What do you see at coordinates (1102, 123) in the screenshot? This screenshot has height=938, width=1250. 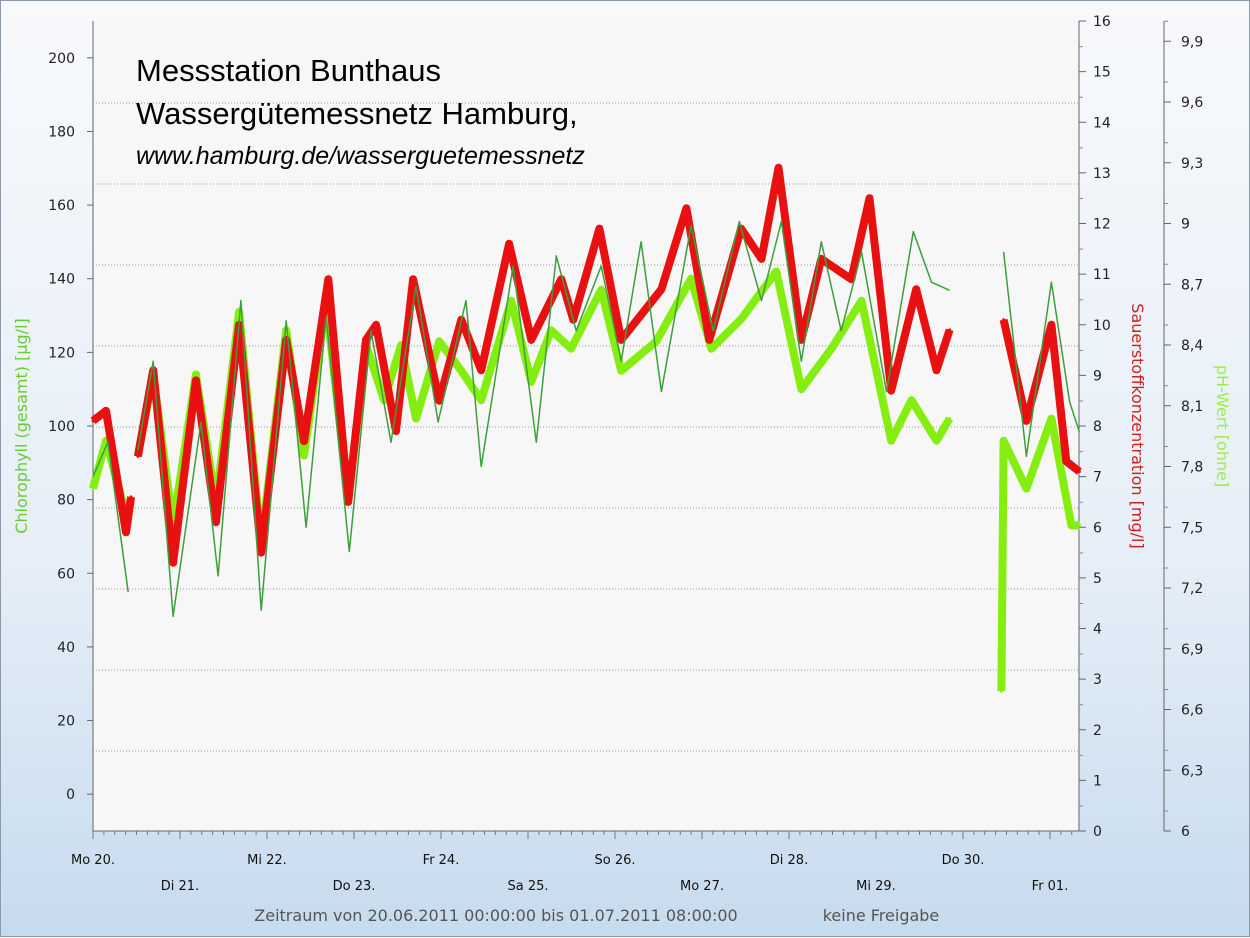 I see `o2-axis-tick-label: 14` at bounding box center [1102, 123].